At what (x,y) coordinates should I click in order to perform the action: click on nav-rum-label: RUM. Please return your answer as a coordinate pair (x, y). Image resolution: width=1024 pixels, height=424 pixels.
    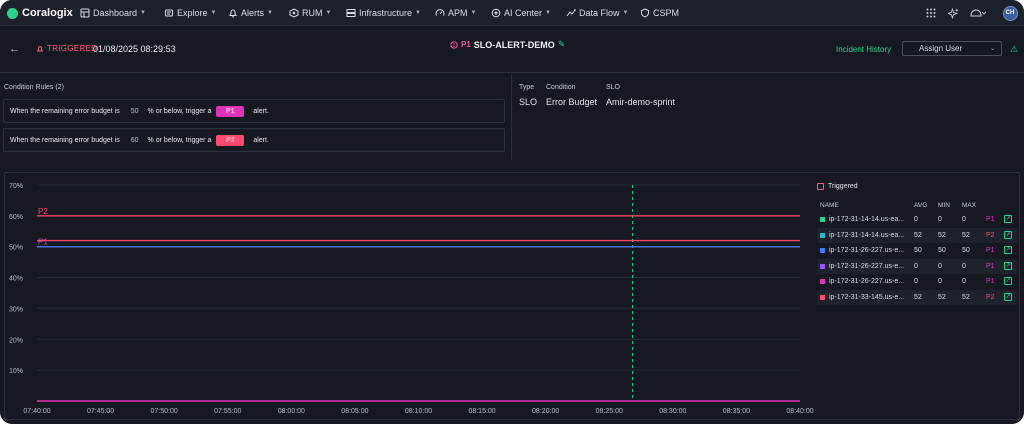
    Looking at the image, I should click on (312, 13).